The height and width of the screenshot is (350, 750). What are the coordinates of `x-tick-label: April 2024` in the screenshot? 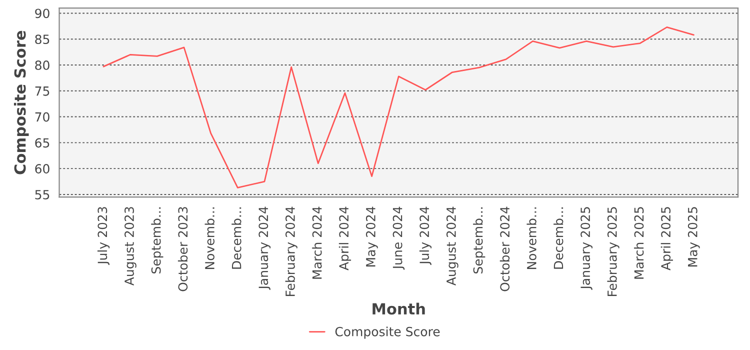 It's located at (345, 238).